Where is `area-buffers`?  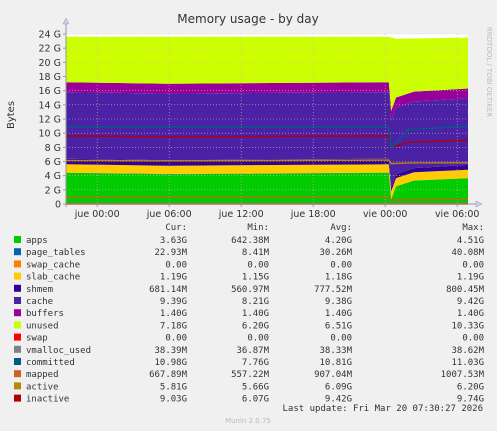
area-buffers is located at coordinates (267, 101).